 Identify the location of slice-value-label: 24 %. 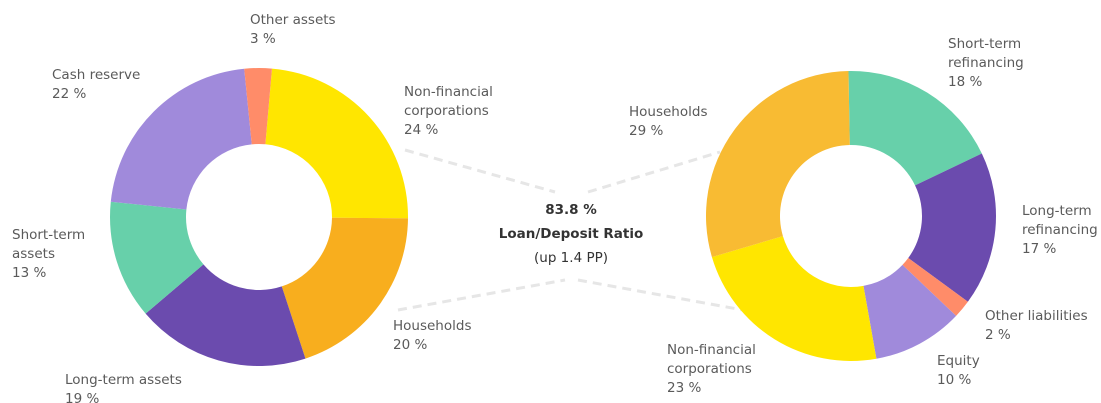
(421, 130).